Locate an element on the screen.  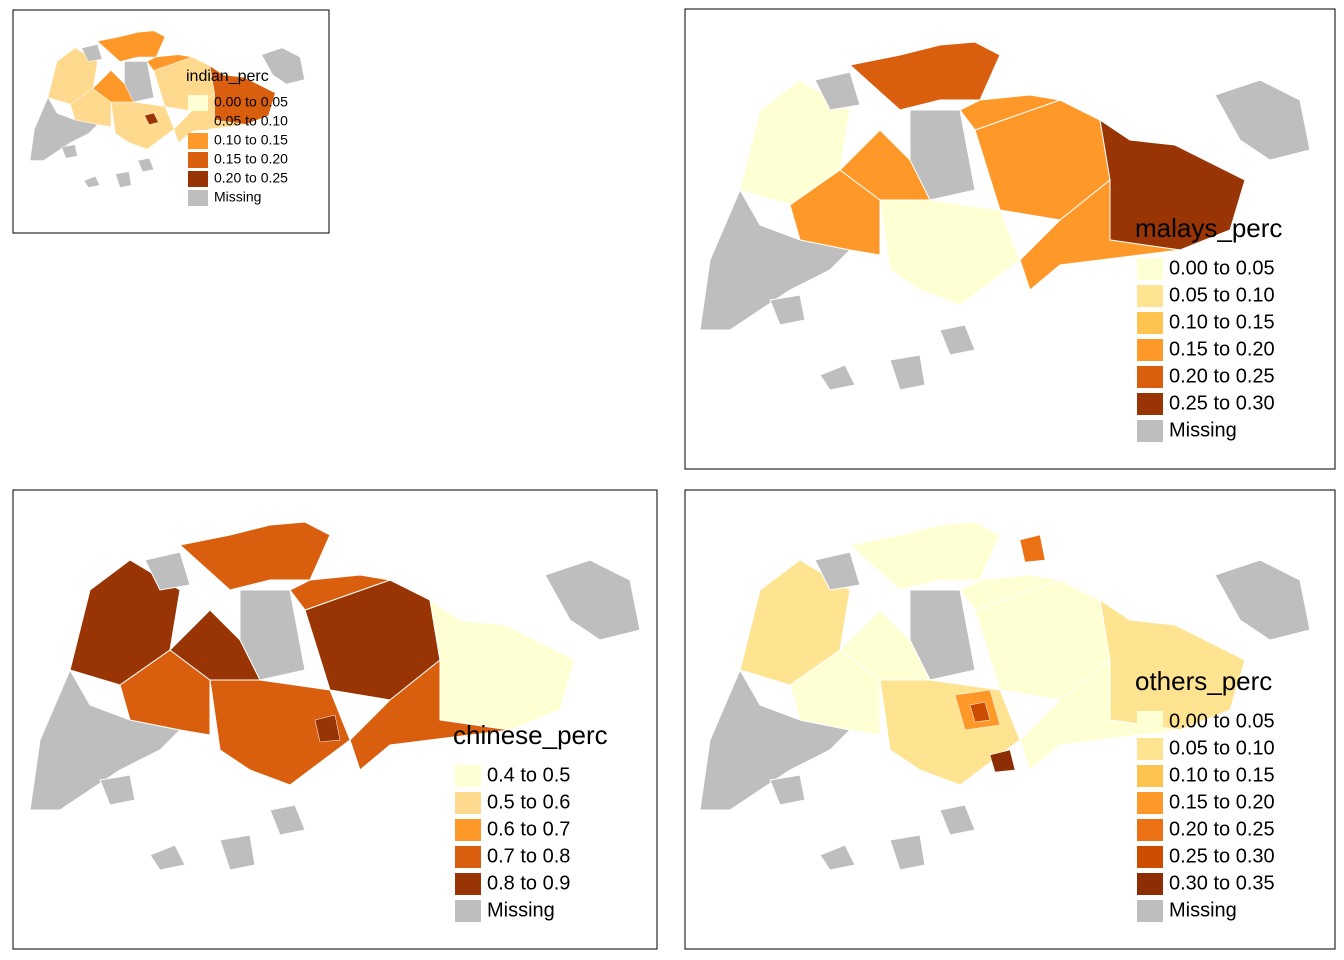
legend-title: chinese_perc is located at coordinates (530, 735).